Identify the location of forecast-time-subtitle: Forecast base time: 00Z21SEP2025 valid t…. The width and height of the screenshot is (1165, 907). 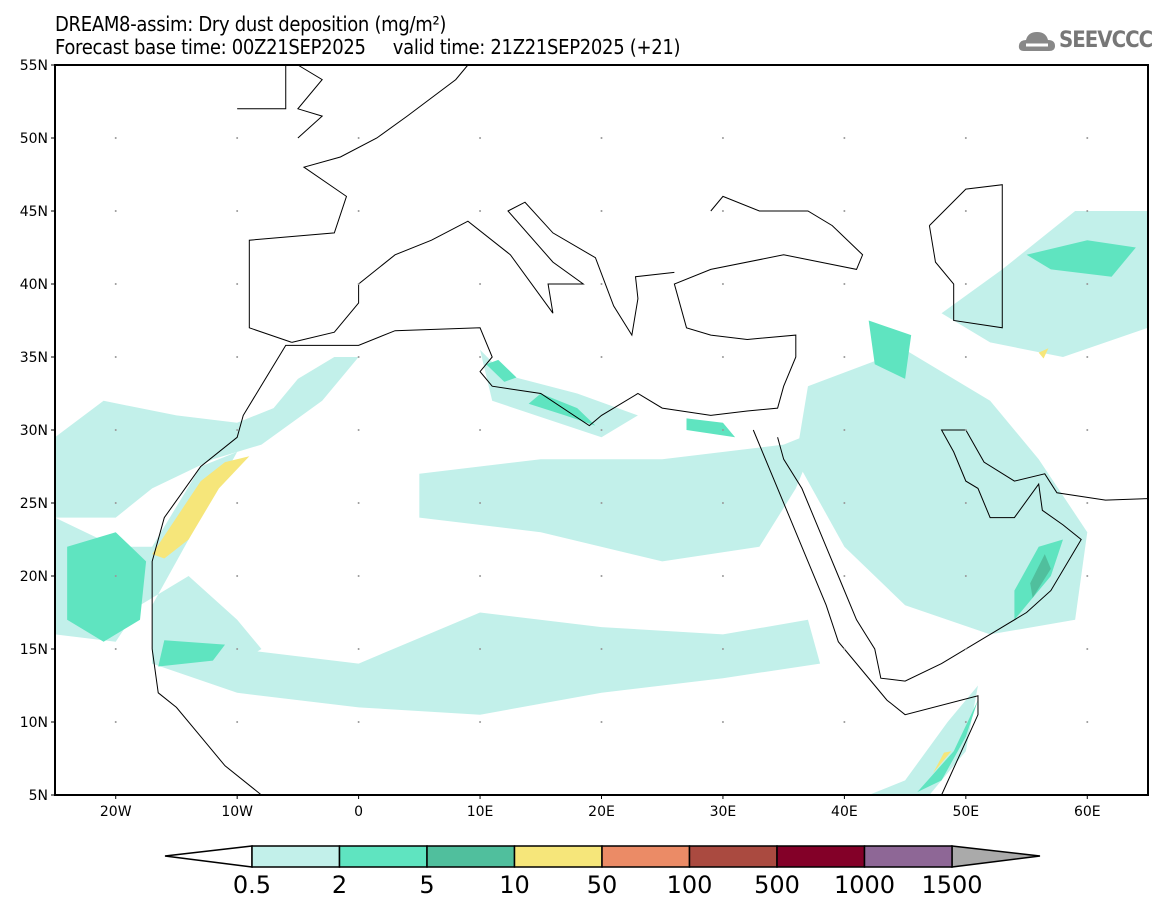
(368, 47).